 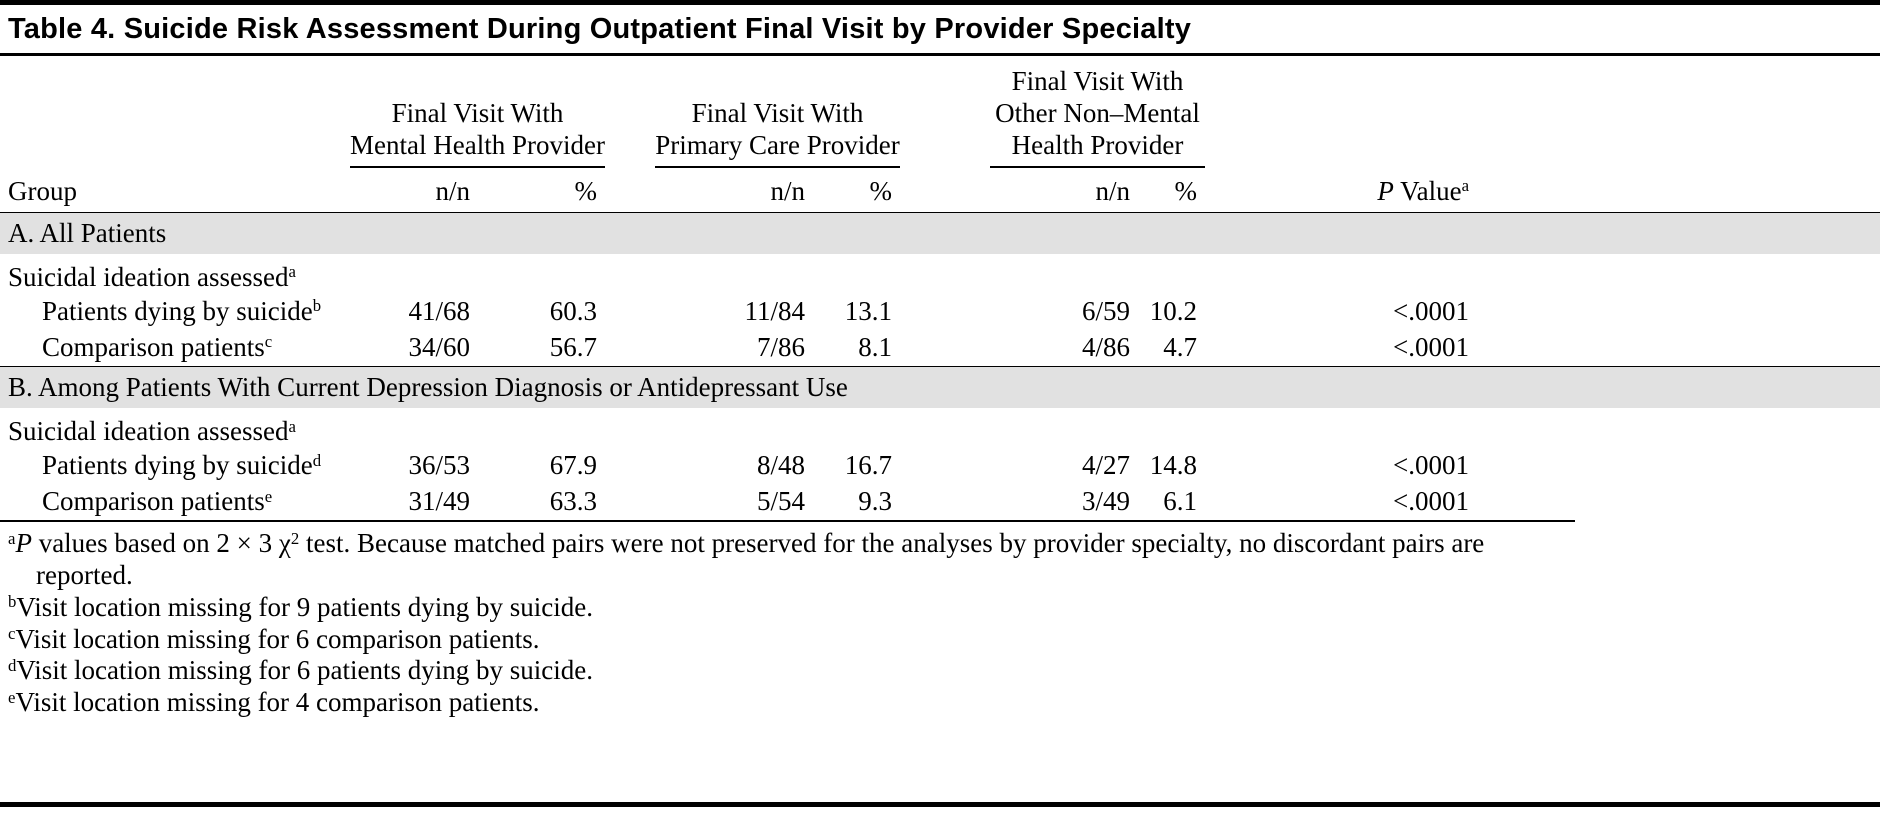 I want to click on spanner-line: Other Non–Mental, so click(x=1097, y=112).